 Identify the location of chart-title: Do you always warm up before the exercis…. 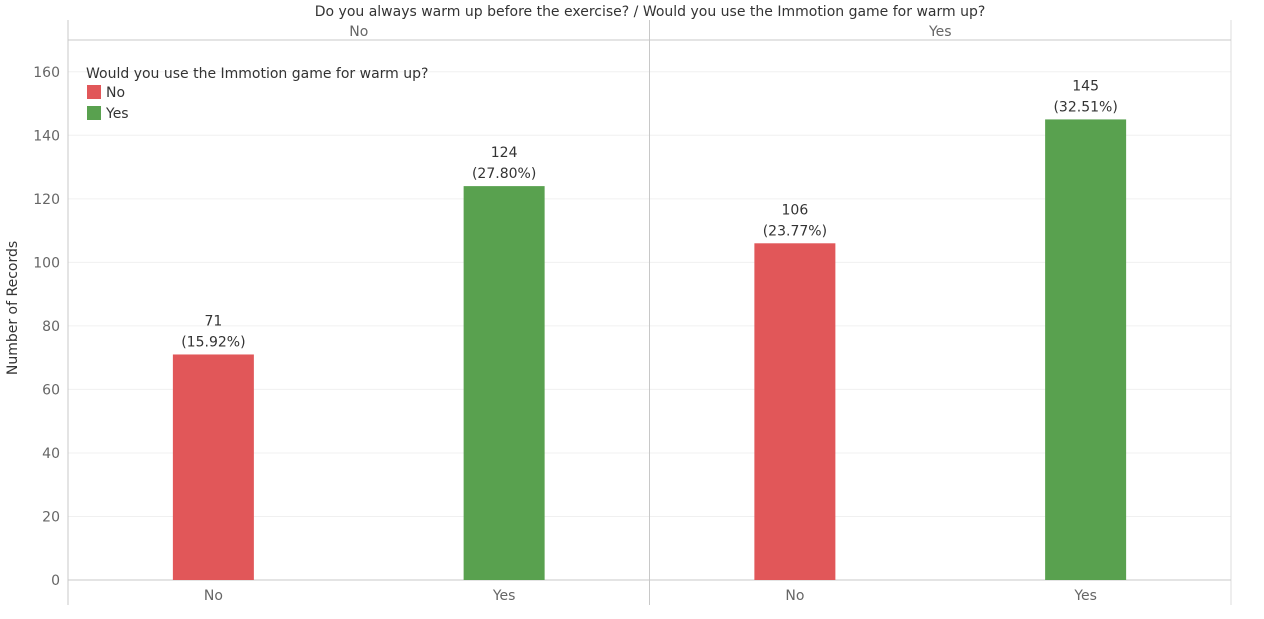
(650, 12).